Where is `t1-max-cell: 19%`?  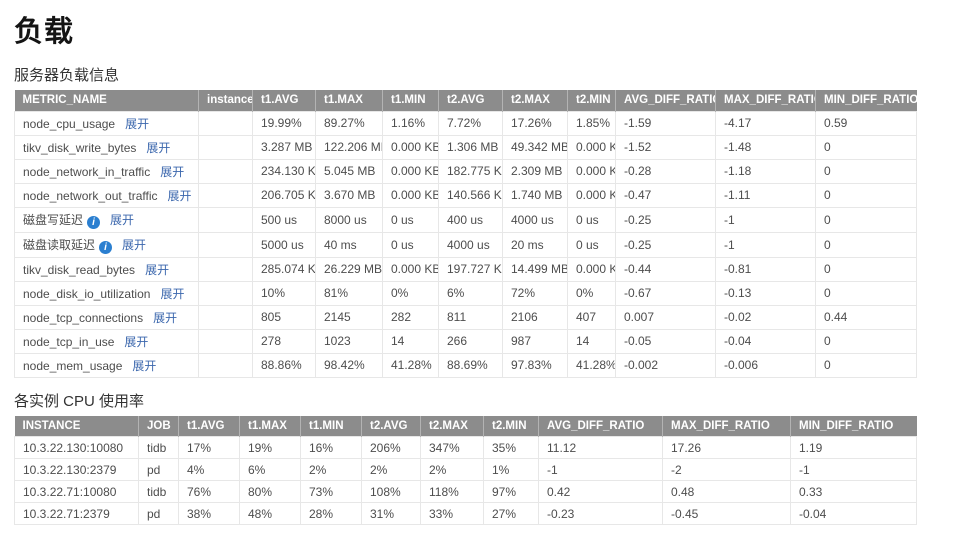
t1-max-cell: 19% is located at coordinates (270, 447).